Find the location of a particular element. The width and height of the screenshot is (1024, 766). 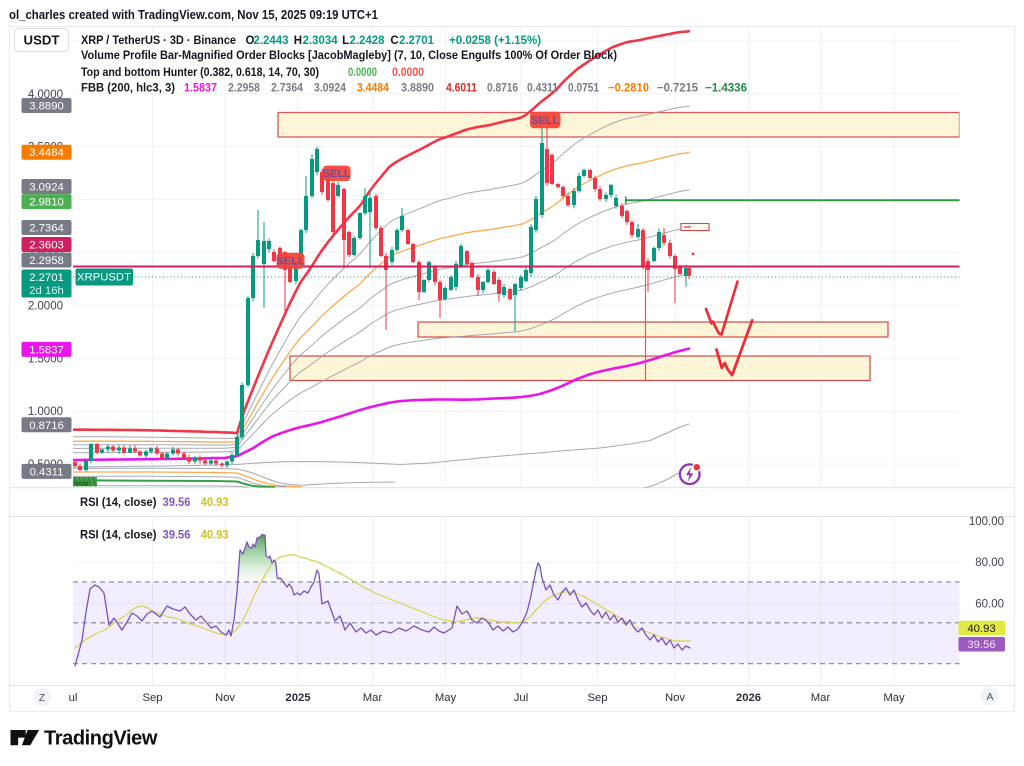

svg-text: 2025 is located at coordinates (297, 698).